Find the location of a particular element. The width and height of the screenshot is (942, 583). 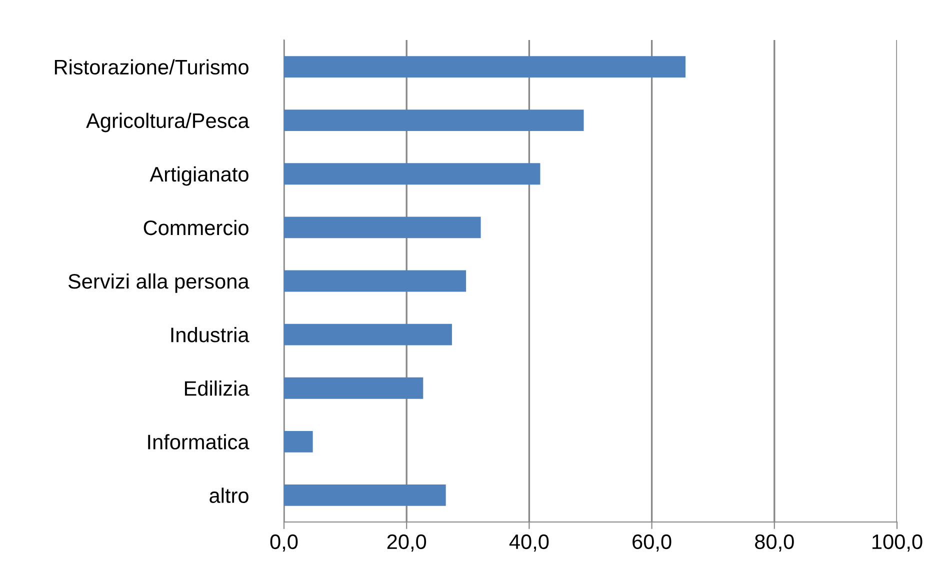

x-tick-label: 0,0 is located at coordinates (284, 543).